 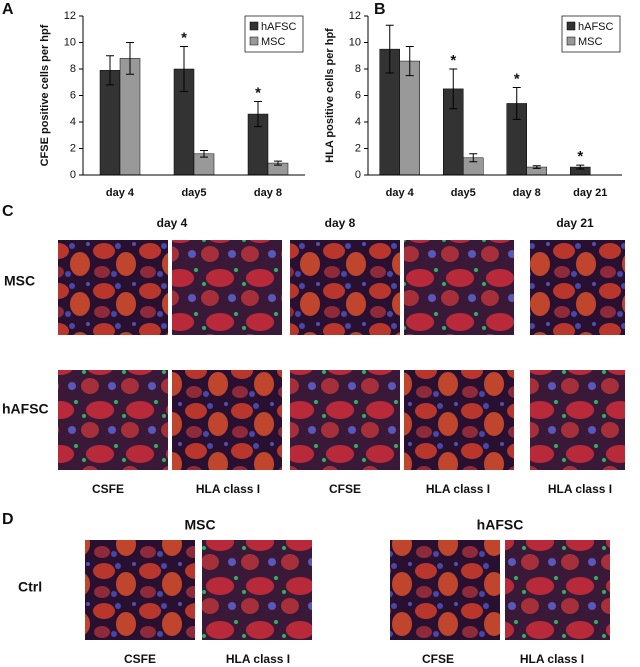 What do you see at coordinates (8, 9) in the screenshot?
I see `panel-letter: A` at bounding box center [8, 9].